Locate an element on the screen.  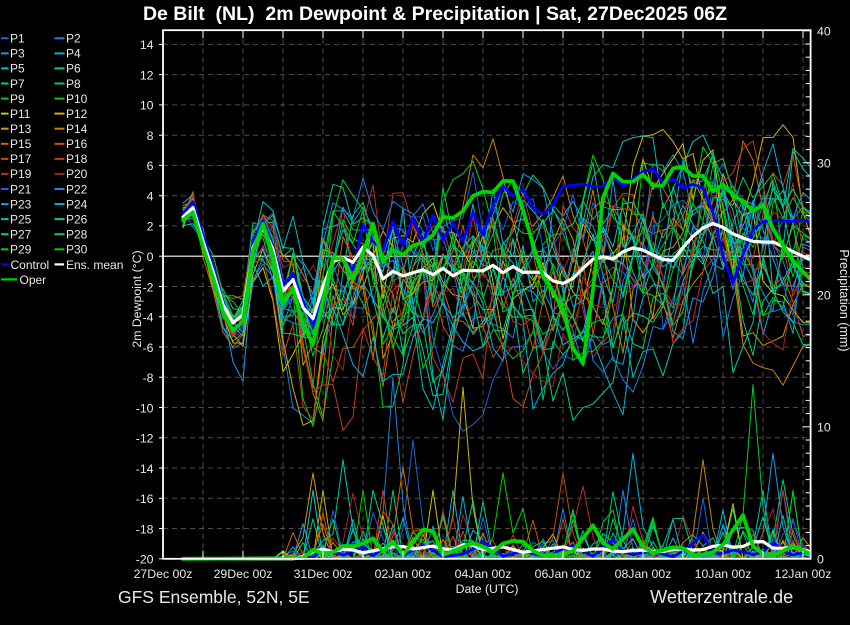
svg-text: P1 is located at coordinates (17, 39).